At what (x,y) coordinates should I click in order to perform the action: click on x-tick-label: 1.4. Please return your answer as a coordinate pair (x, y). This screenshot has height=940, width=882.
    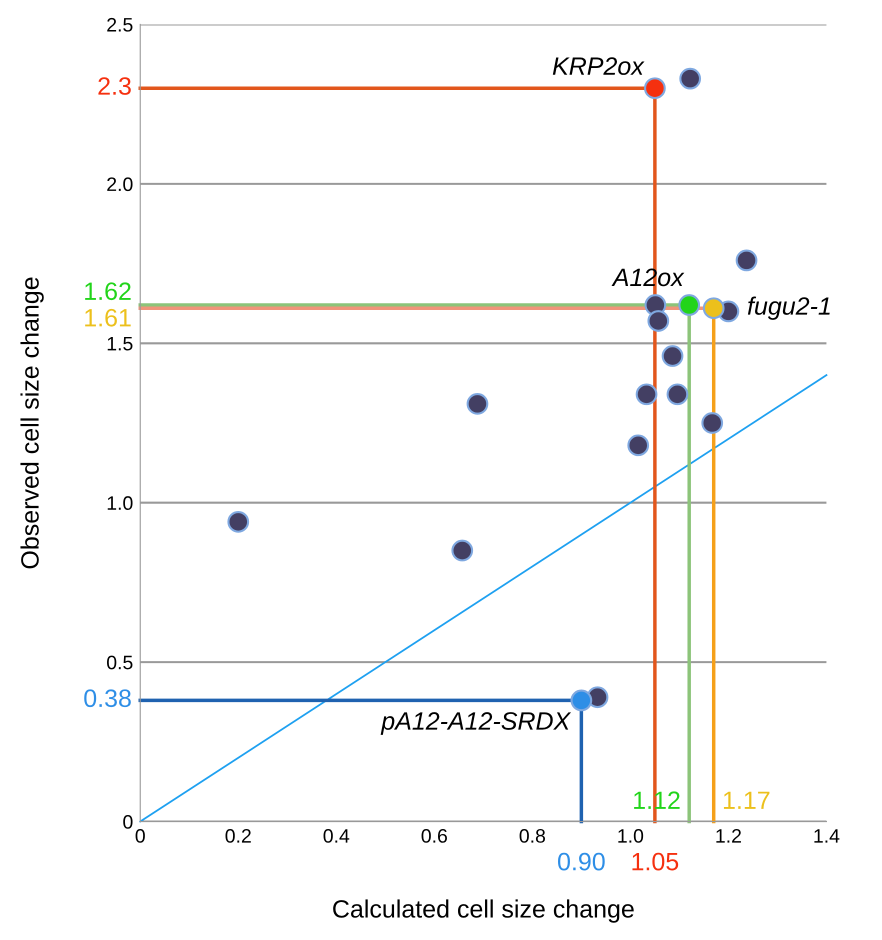
    Looking at the image, I should click on (827, 836).